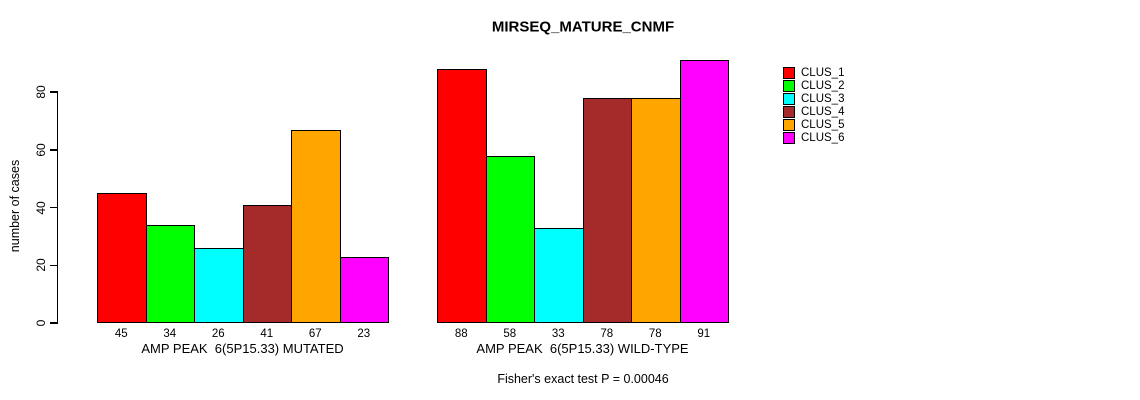  Describe the element at coordinates (315, 334) in the screenshot. I see `bar-value-label: 67` at that location.